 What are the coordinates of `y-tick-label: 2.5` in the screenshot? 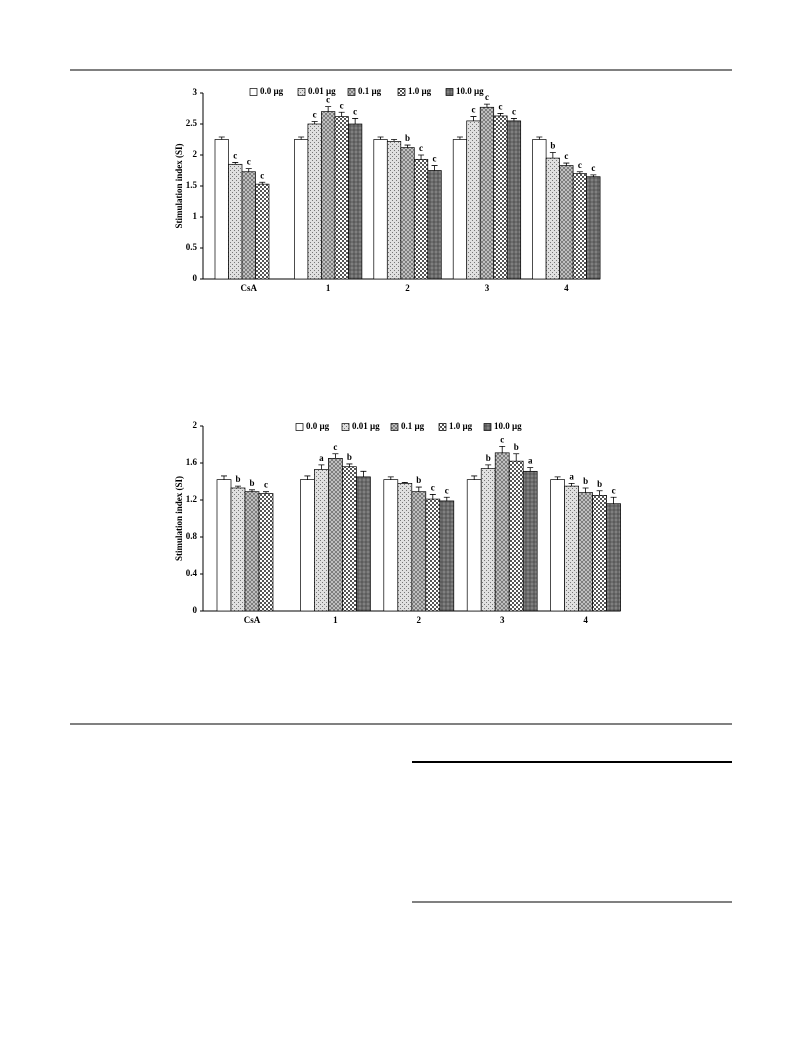 It's located at (192, 123).